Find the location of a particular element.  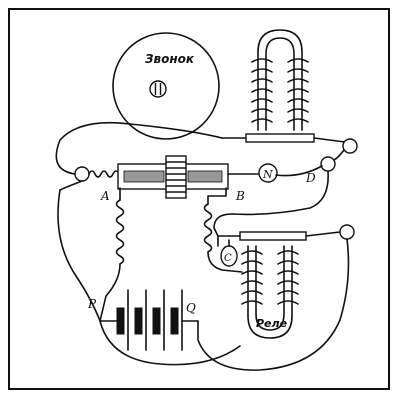

bell-coil-left is located at coordinates (262, 90).